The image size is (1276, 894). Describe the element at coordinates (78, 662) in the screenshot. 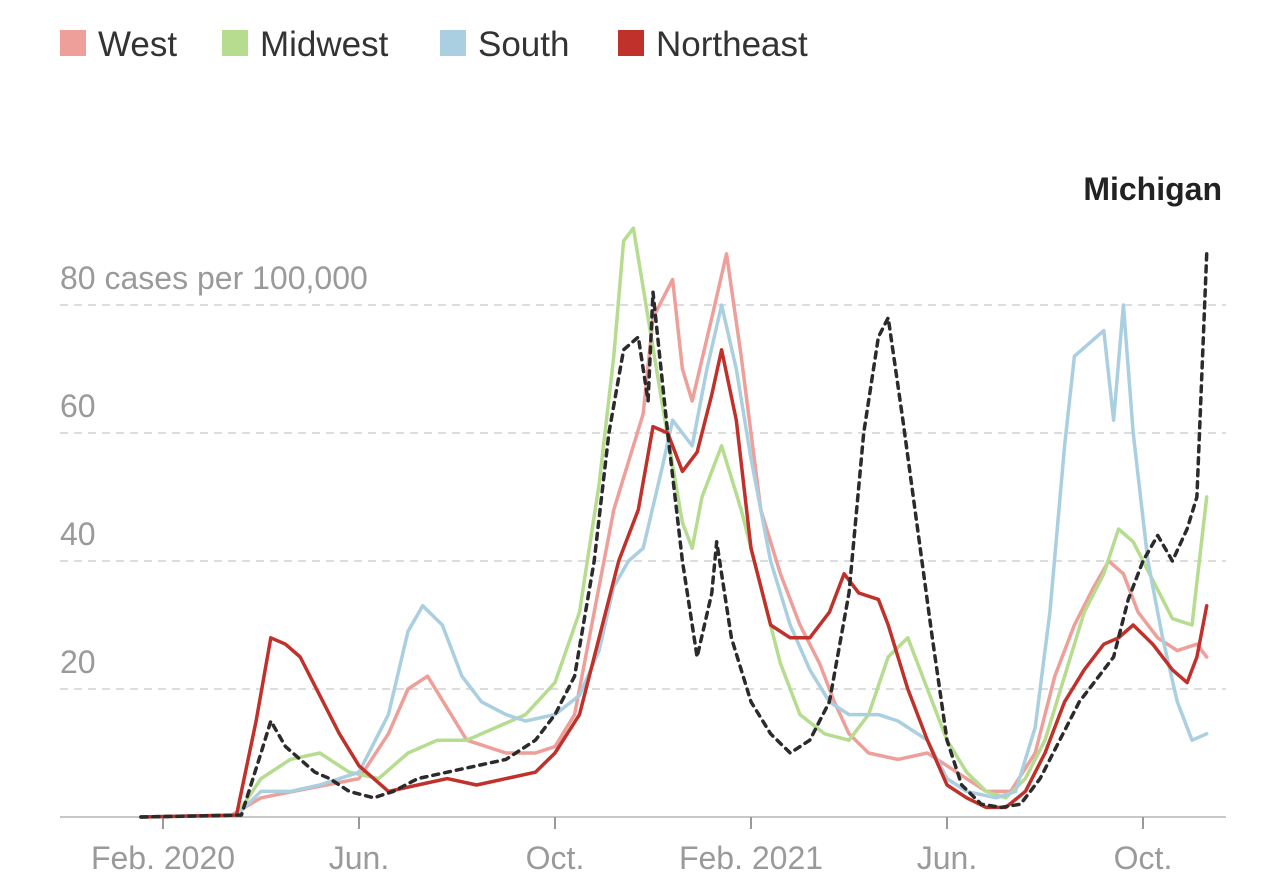

I see `y-tick-label-20: 20` at that location.